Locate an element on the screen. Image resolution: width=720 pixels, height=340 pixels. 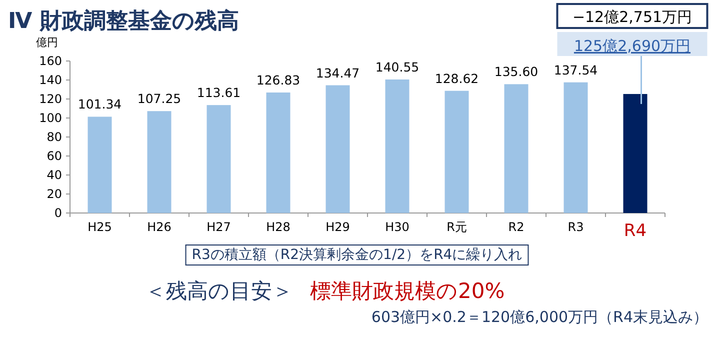
data-label: 107.25 is located at coordinates (159, 98).